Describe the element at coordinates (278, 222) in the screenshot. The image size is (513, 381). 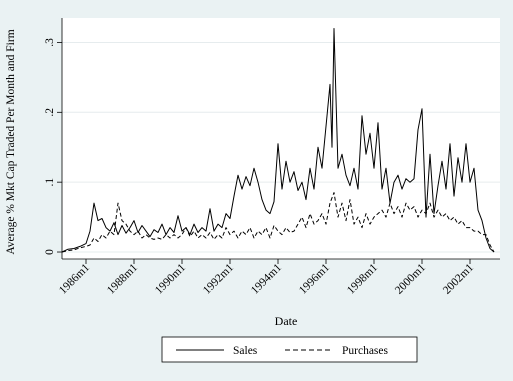
I see `series-line-purchases` at that location.